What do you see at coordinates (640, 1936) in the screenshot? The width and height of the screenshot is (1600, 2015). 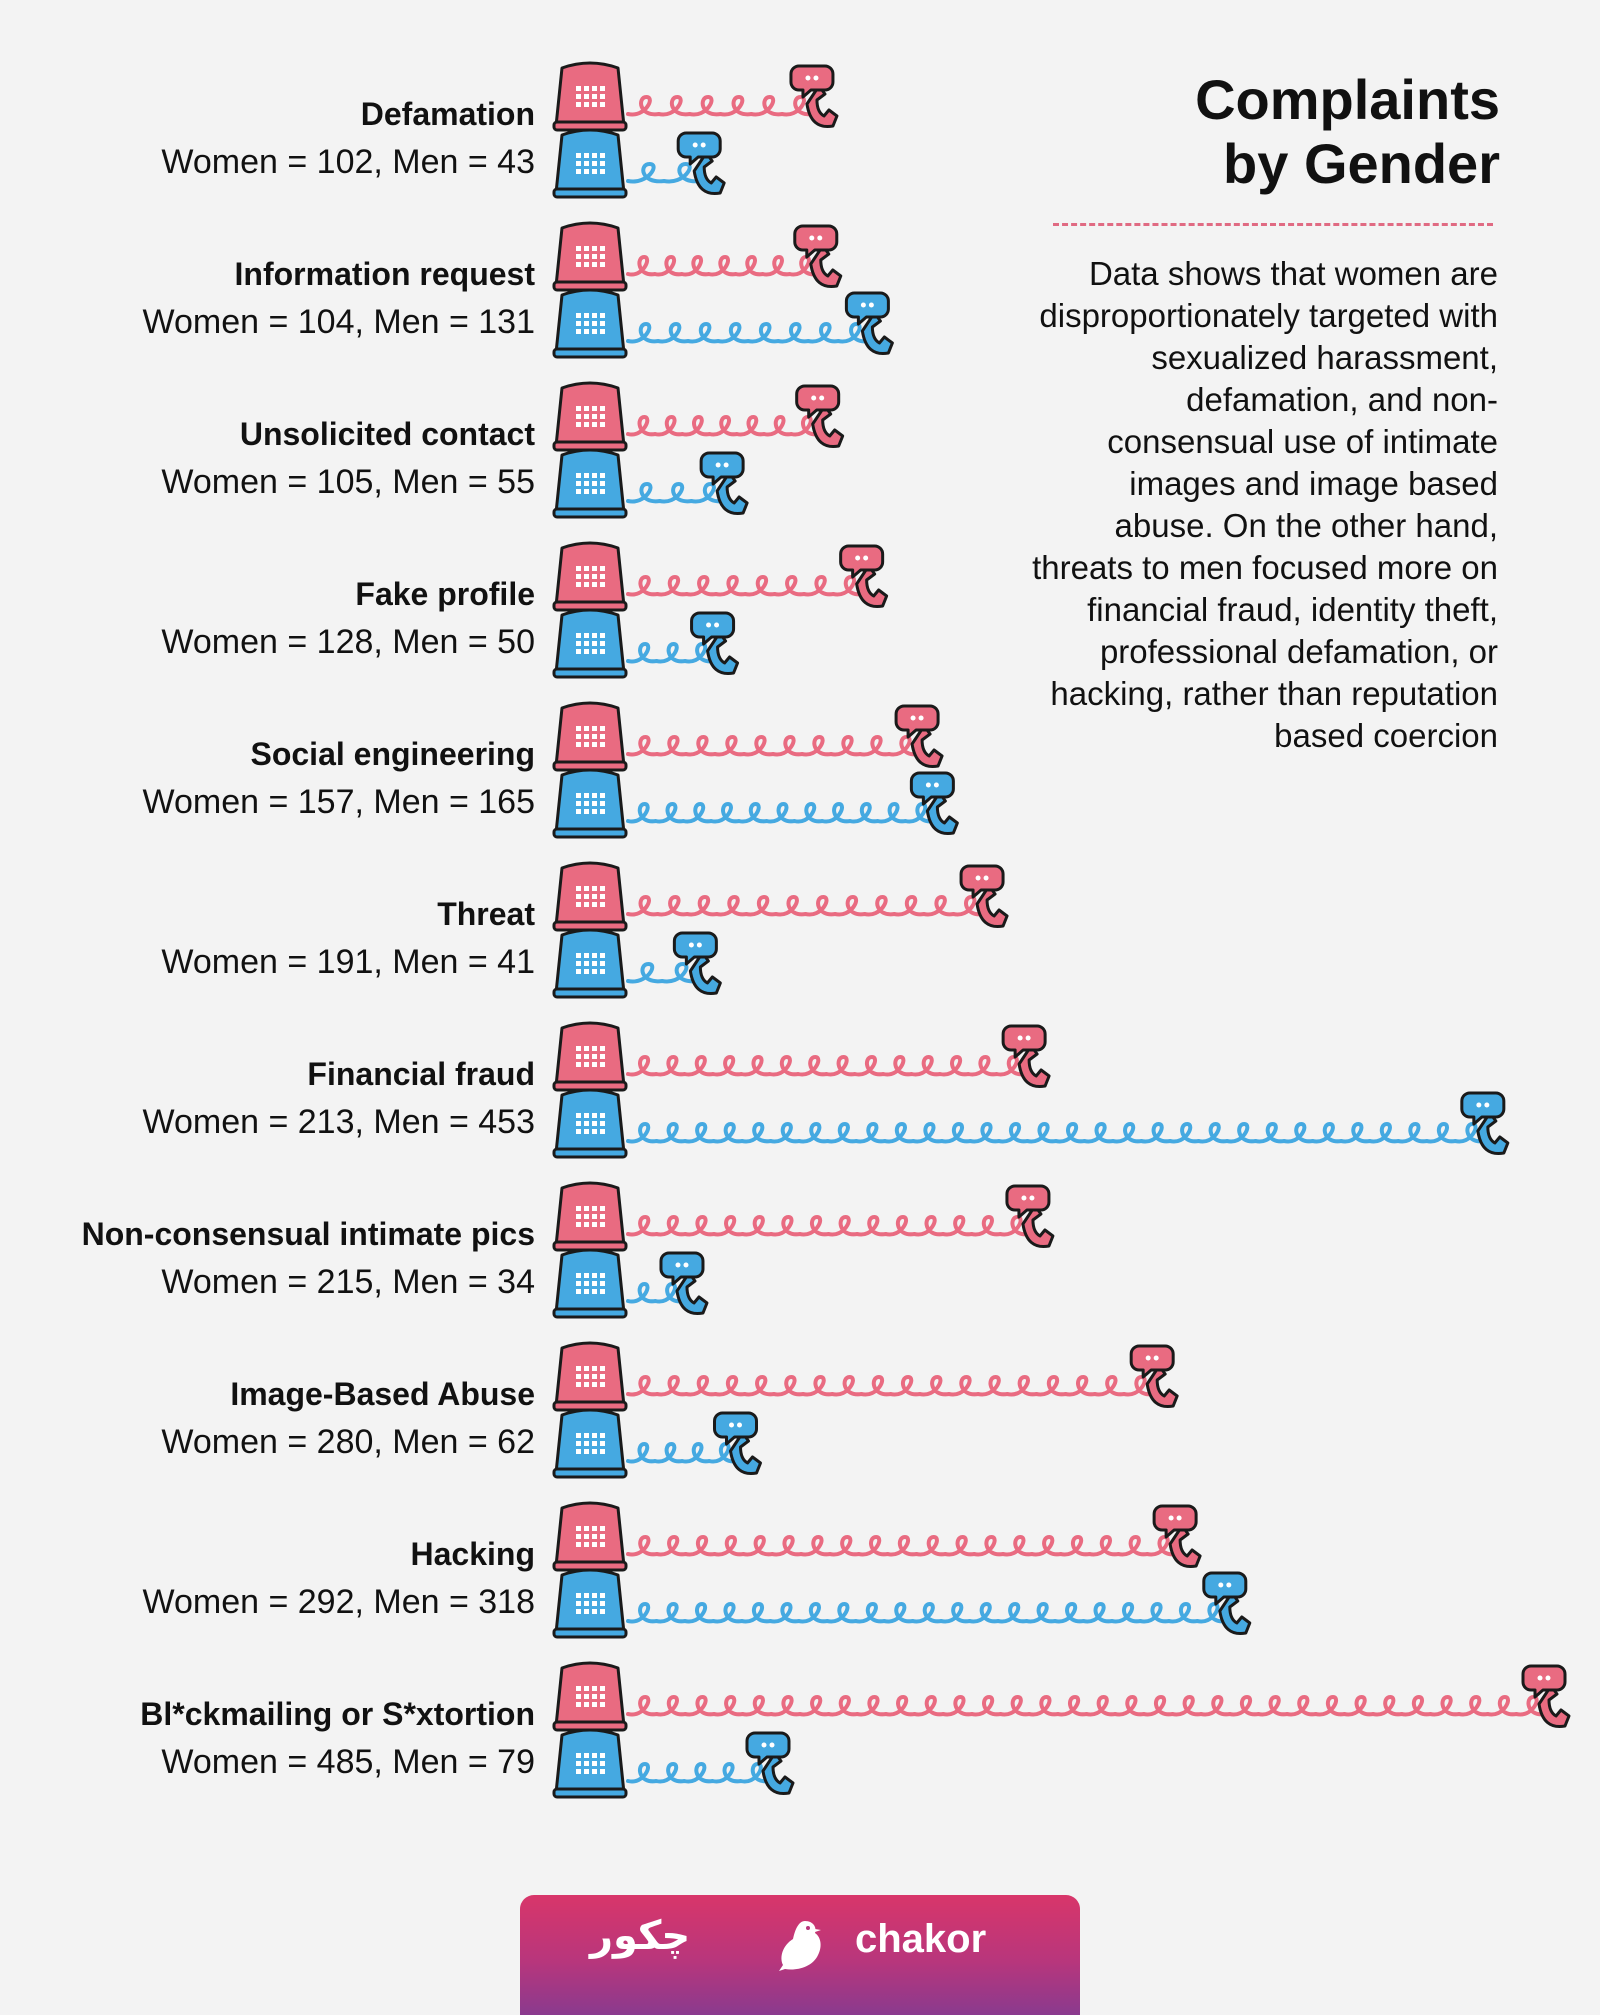 I see `brand-urdu: چکور` at bounding box center [640, 1936].